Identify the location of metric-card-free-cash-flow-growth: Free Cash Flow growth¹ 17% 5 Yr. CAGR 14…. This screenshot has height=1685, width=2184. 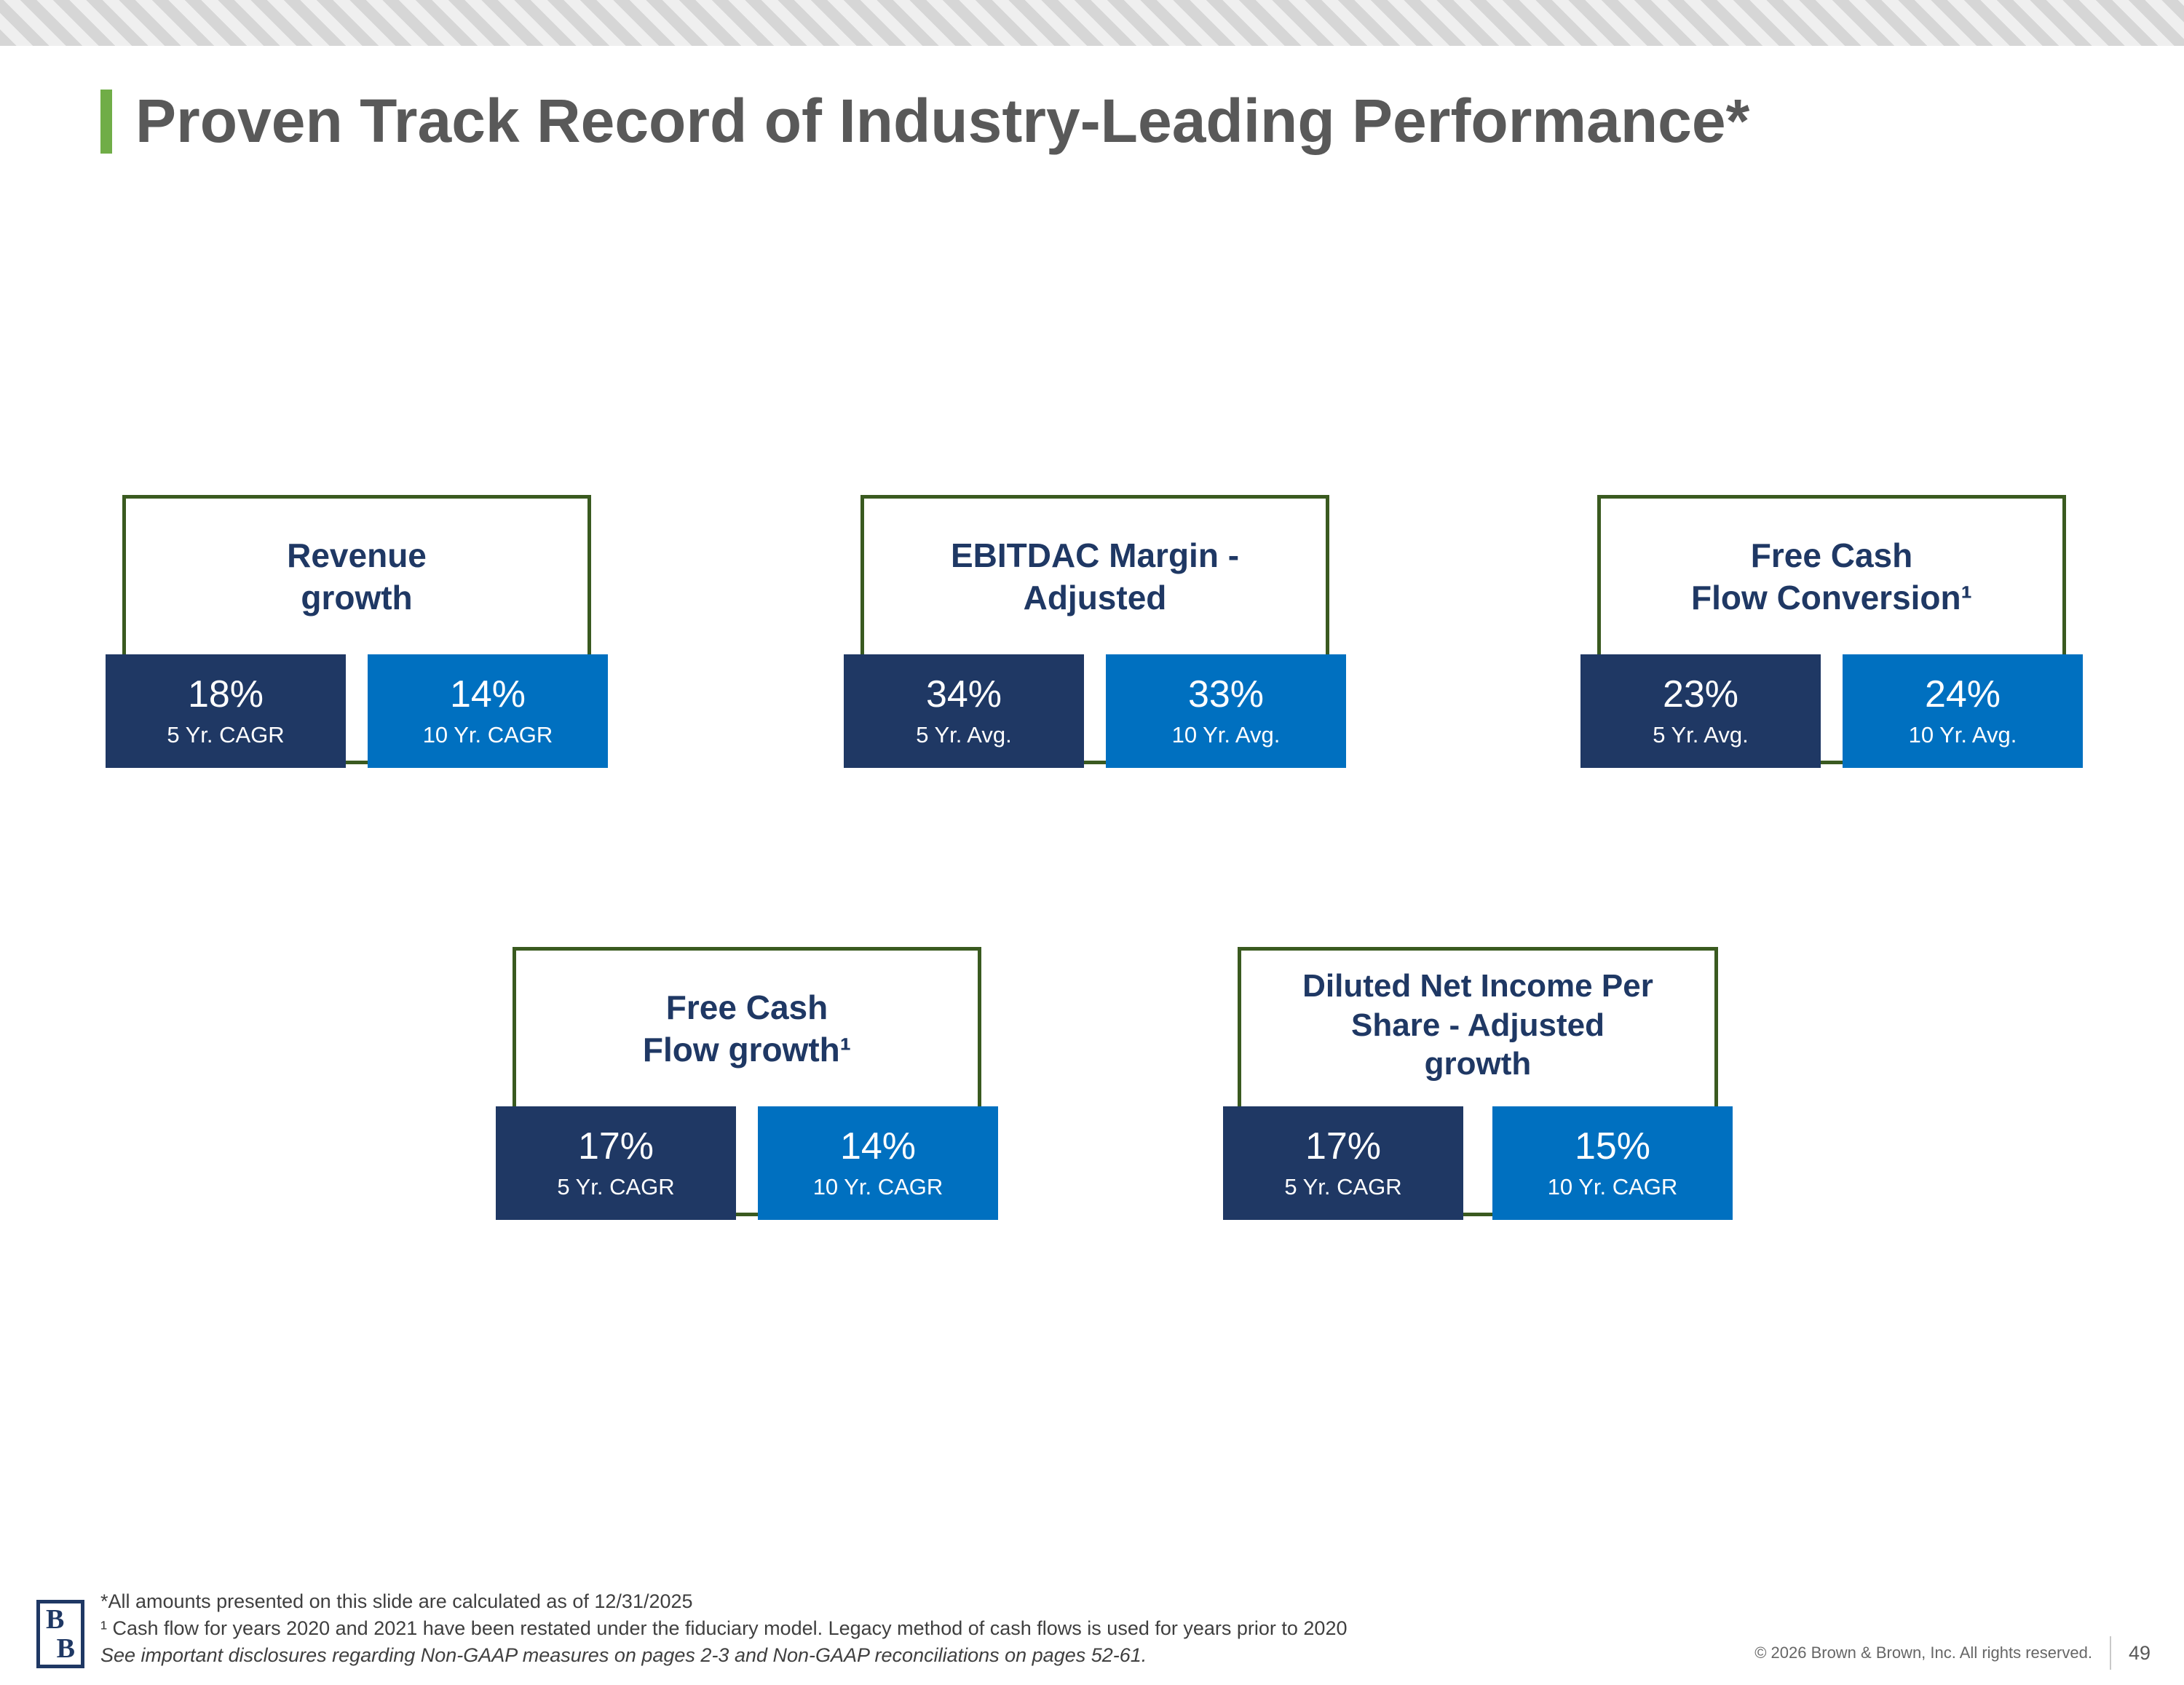
(747, 1084).